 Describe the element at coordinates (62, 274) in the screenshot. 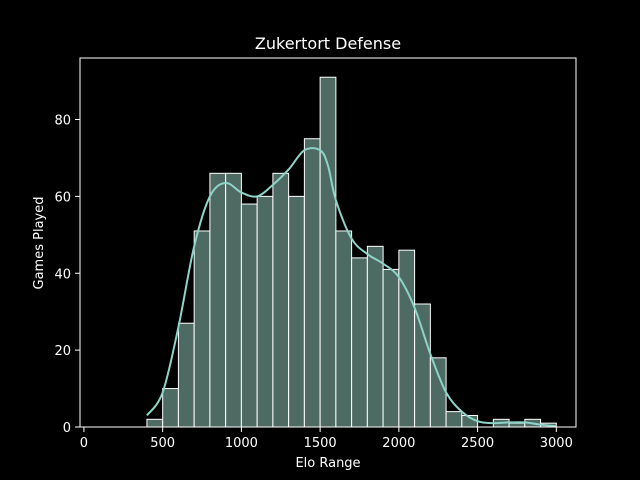

I see `y-tick-label-40: 40` at that location.